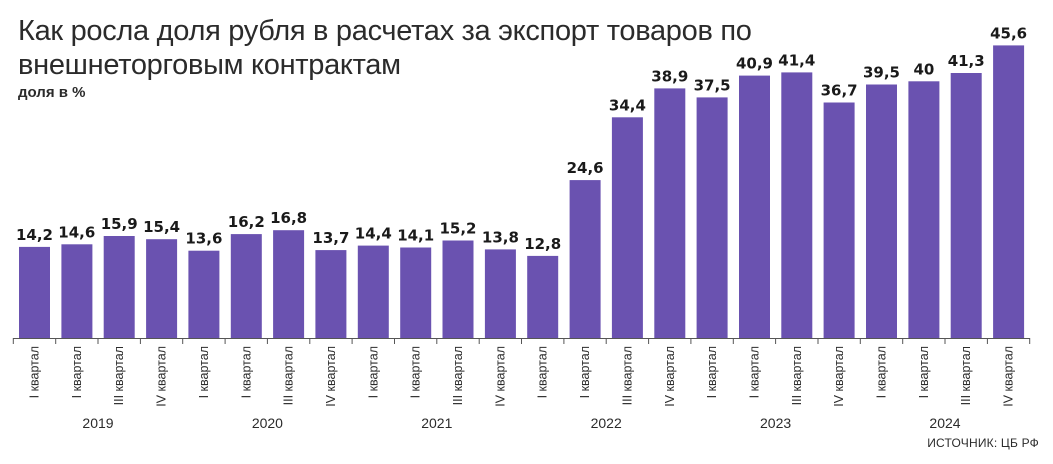 This screenshot has height=464, width=1053. Describe the element at coordinates (712, 85) in the screenshot. I see `bar-value-label: 37,5` at that location.